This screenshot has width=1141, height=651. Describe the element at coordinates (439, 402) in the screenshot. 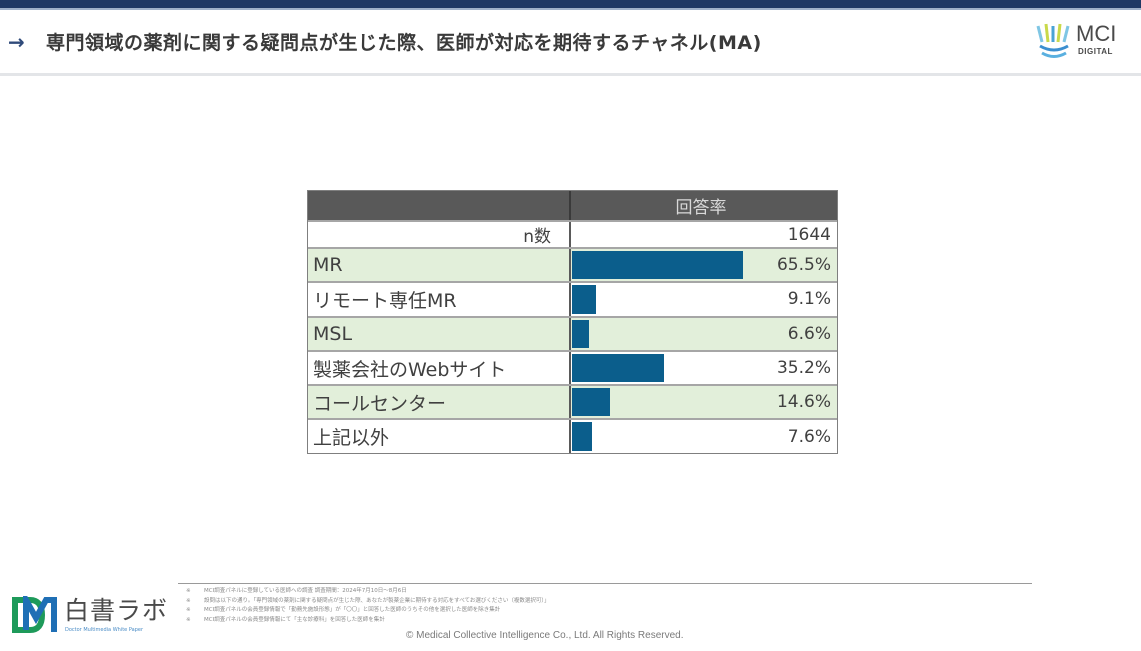

I see `row-label: コールセンター` at that location.